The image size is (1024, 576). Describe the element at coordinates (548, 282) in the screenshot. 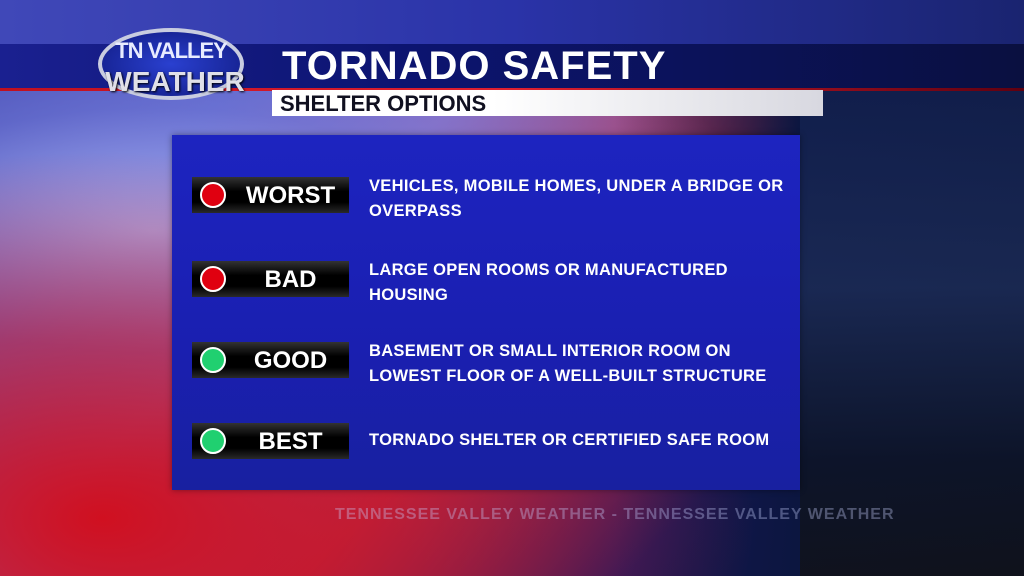

I see `option-description: LARGE OPEN ROOMS OR MANUFACTURED HOUSING` at that location.